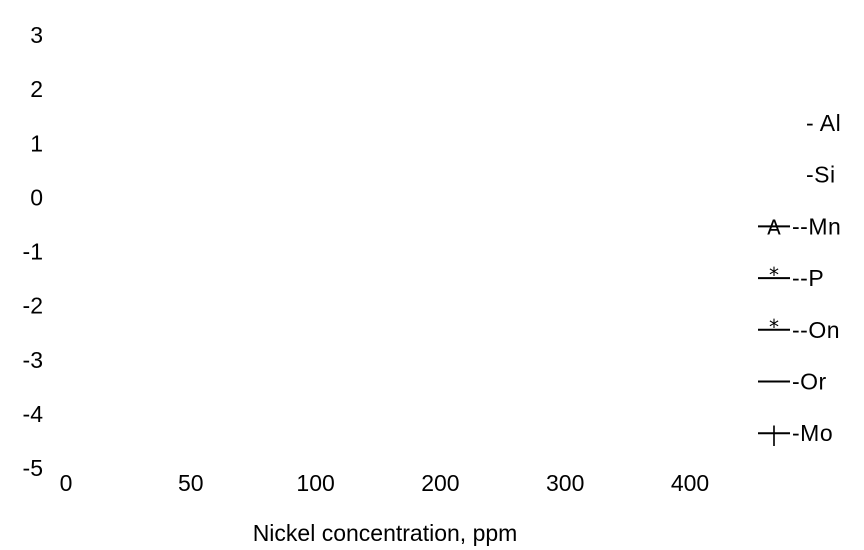 The width and height of the screenshot is (864, 550). I want to click on x-axis: 0 50 100 200 300 400, so click(385, 483).